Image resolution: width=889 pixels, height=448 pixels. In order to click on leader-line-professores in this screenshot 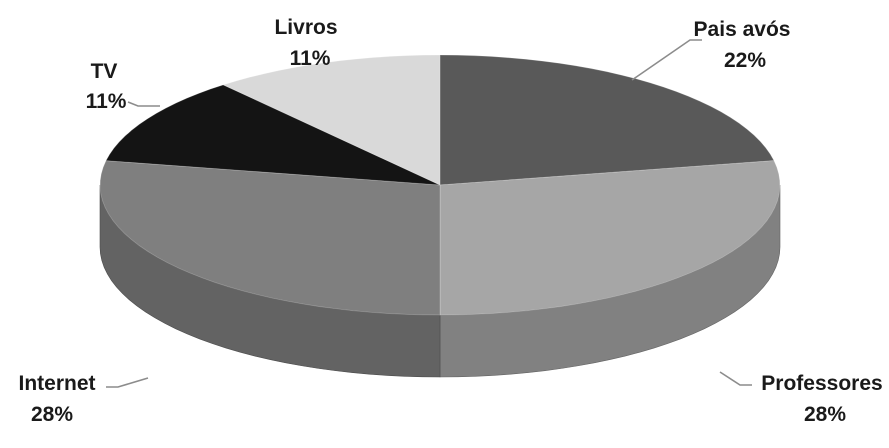, I will do `click(735, 378)`.